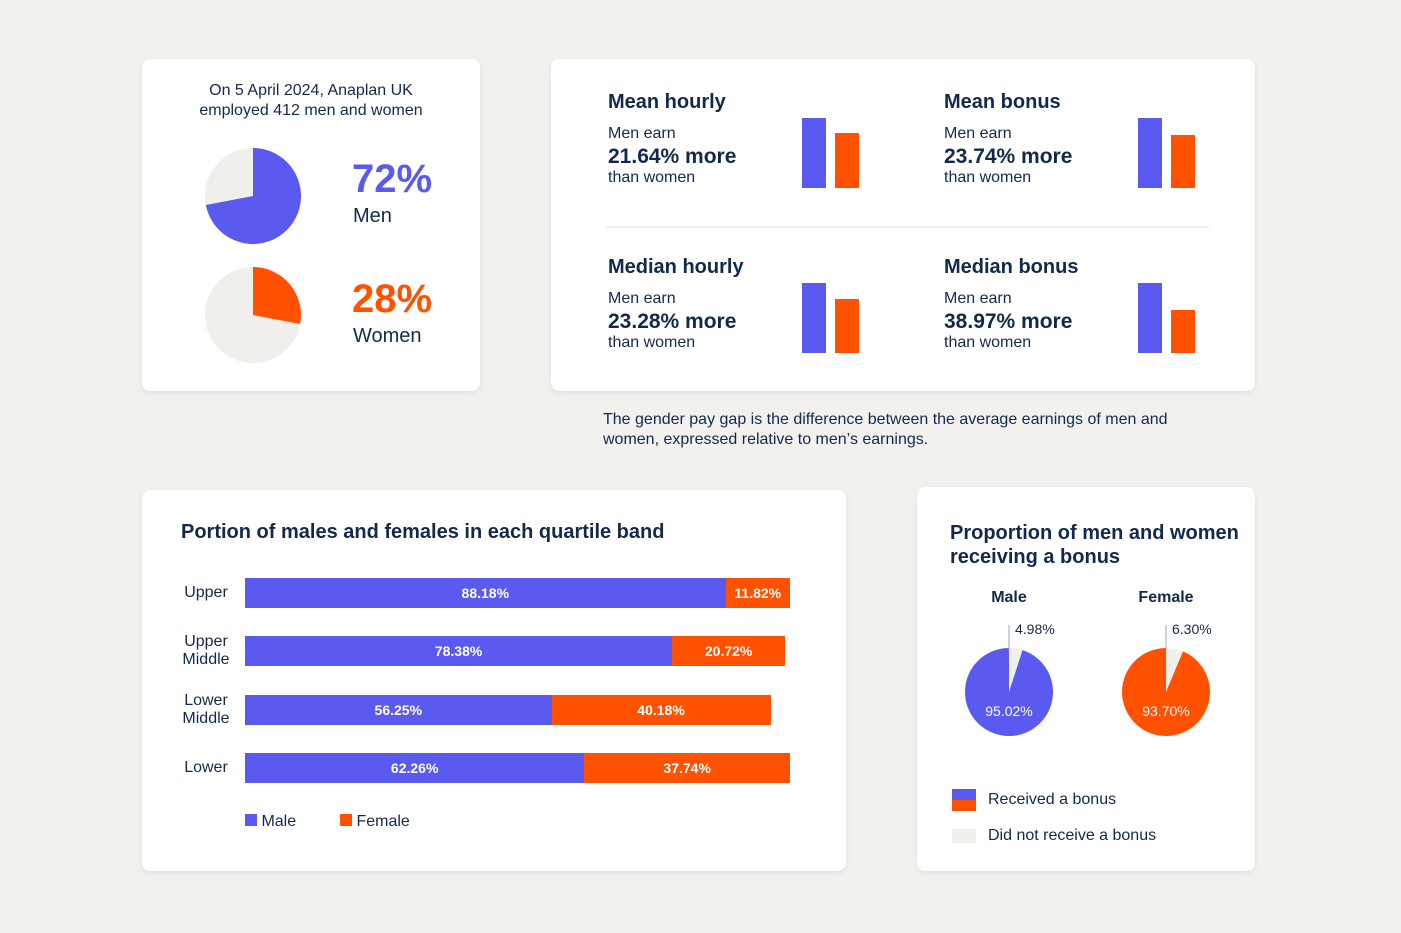 Image resolution: width=1401 pixels, height=933 pixels. I want to click on men-label: Men, so click(372, 216).